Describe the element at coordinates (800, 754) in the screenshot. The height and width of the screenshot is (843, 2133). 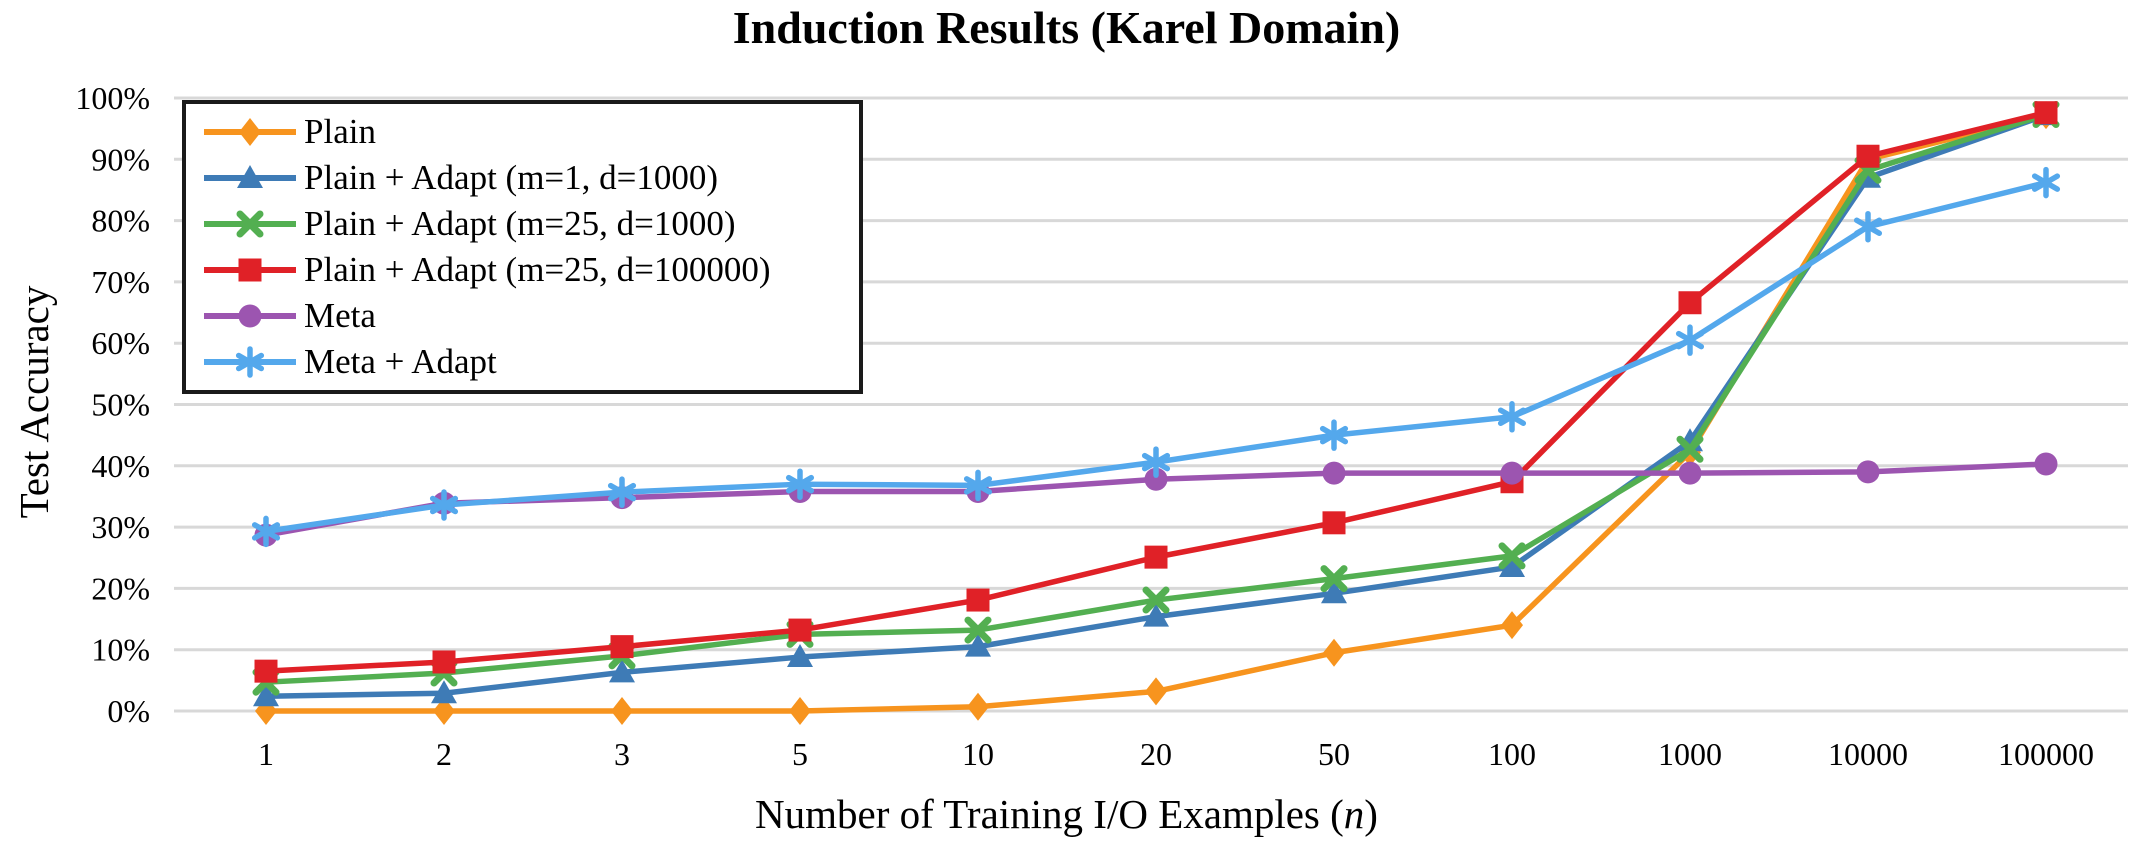
I see `x-tick-label: 5` at that location.